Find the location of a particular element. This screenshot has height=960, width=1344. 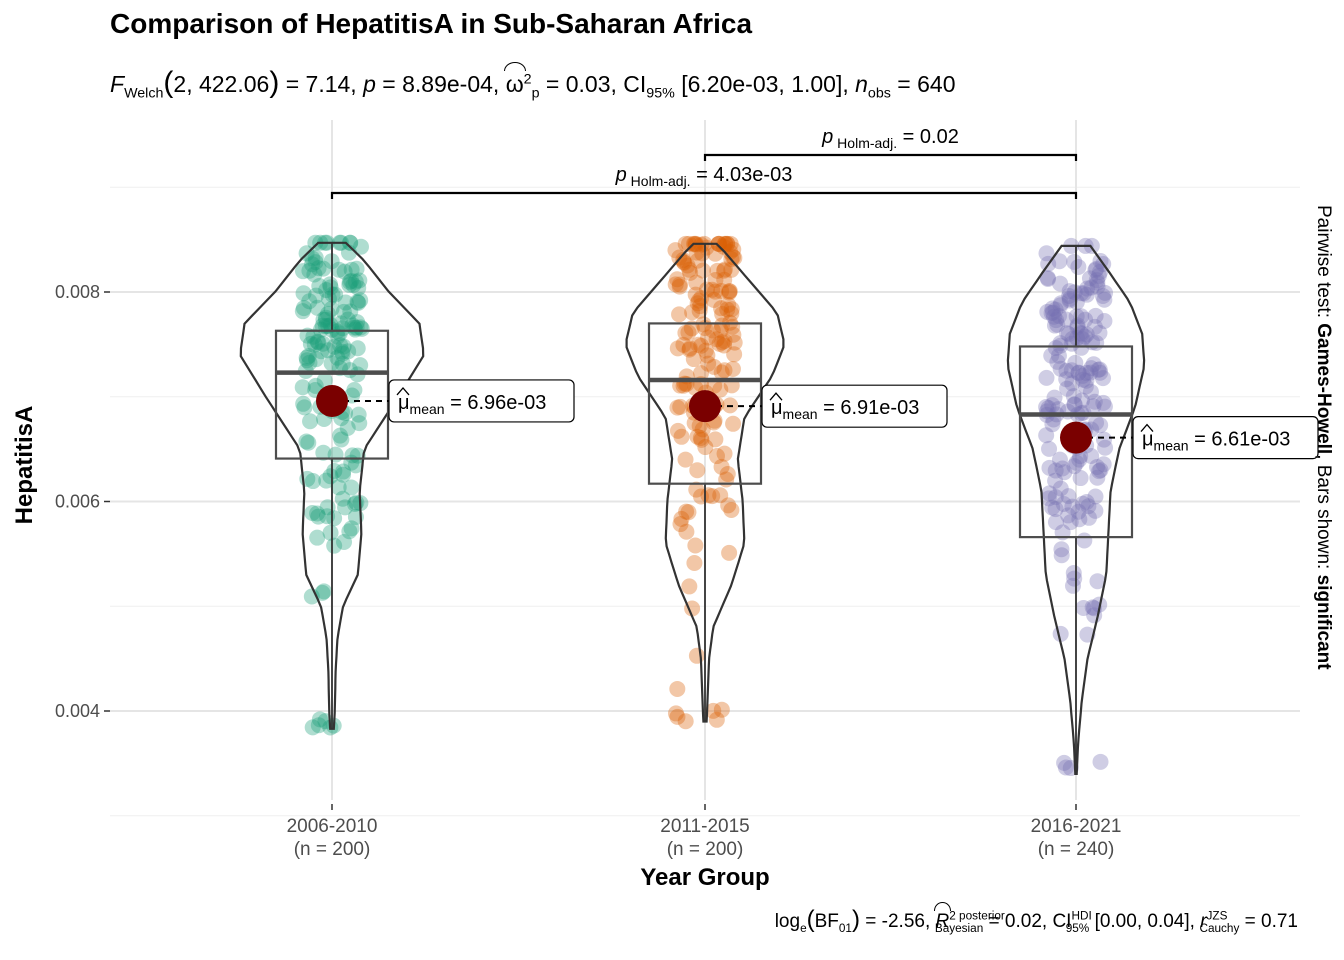

x-tick-n-label: (n = 240) is located at coordinates (1076, 849).